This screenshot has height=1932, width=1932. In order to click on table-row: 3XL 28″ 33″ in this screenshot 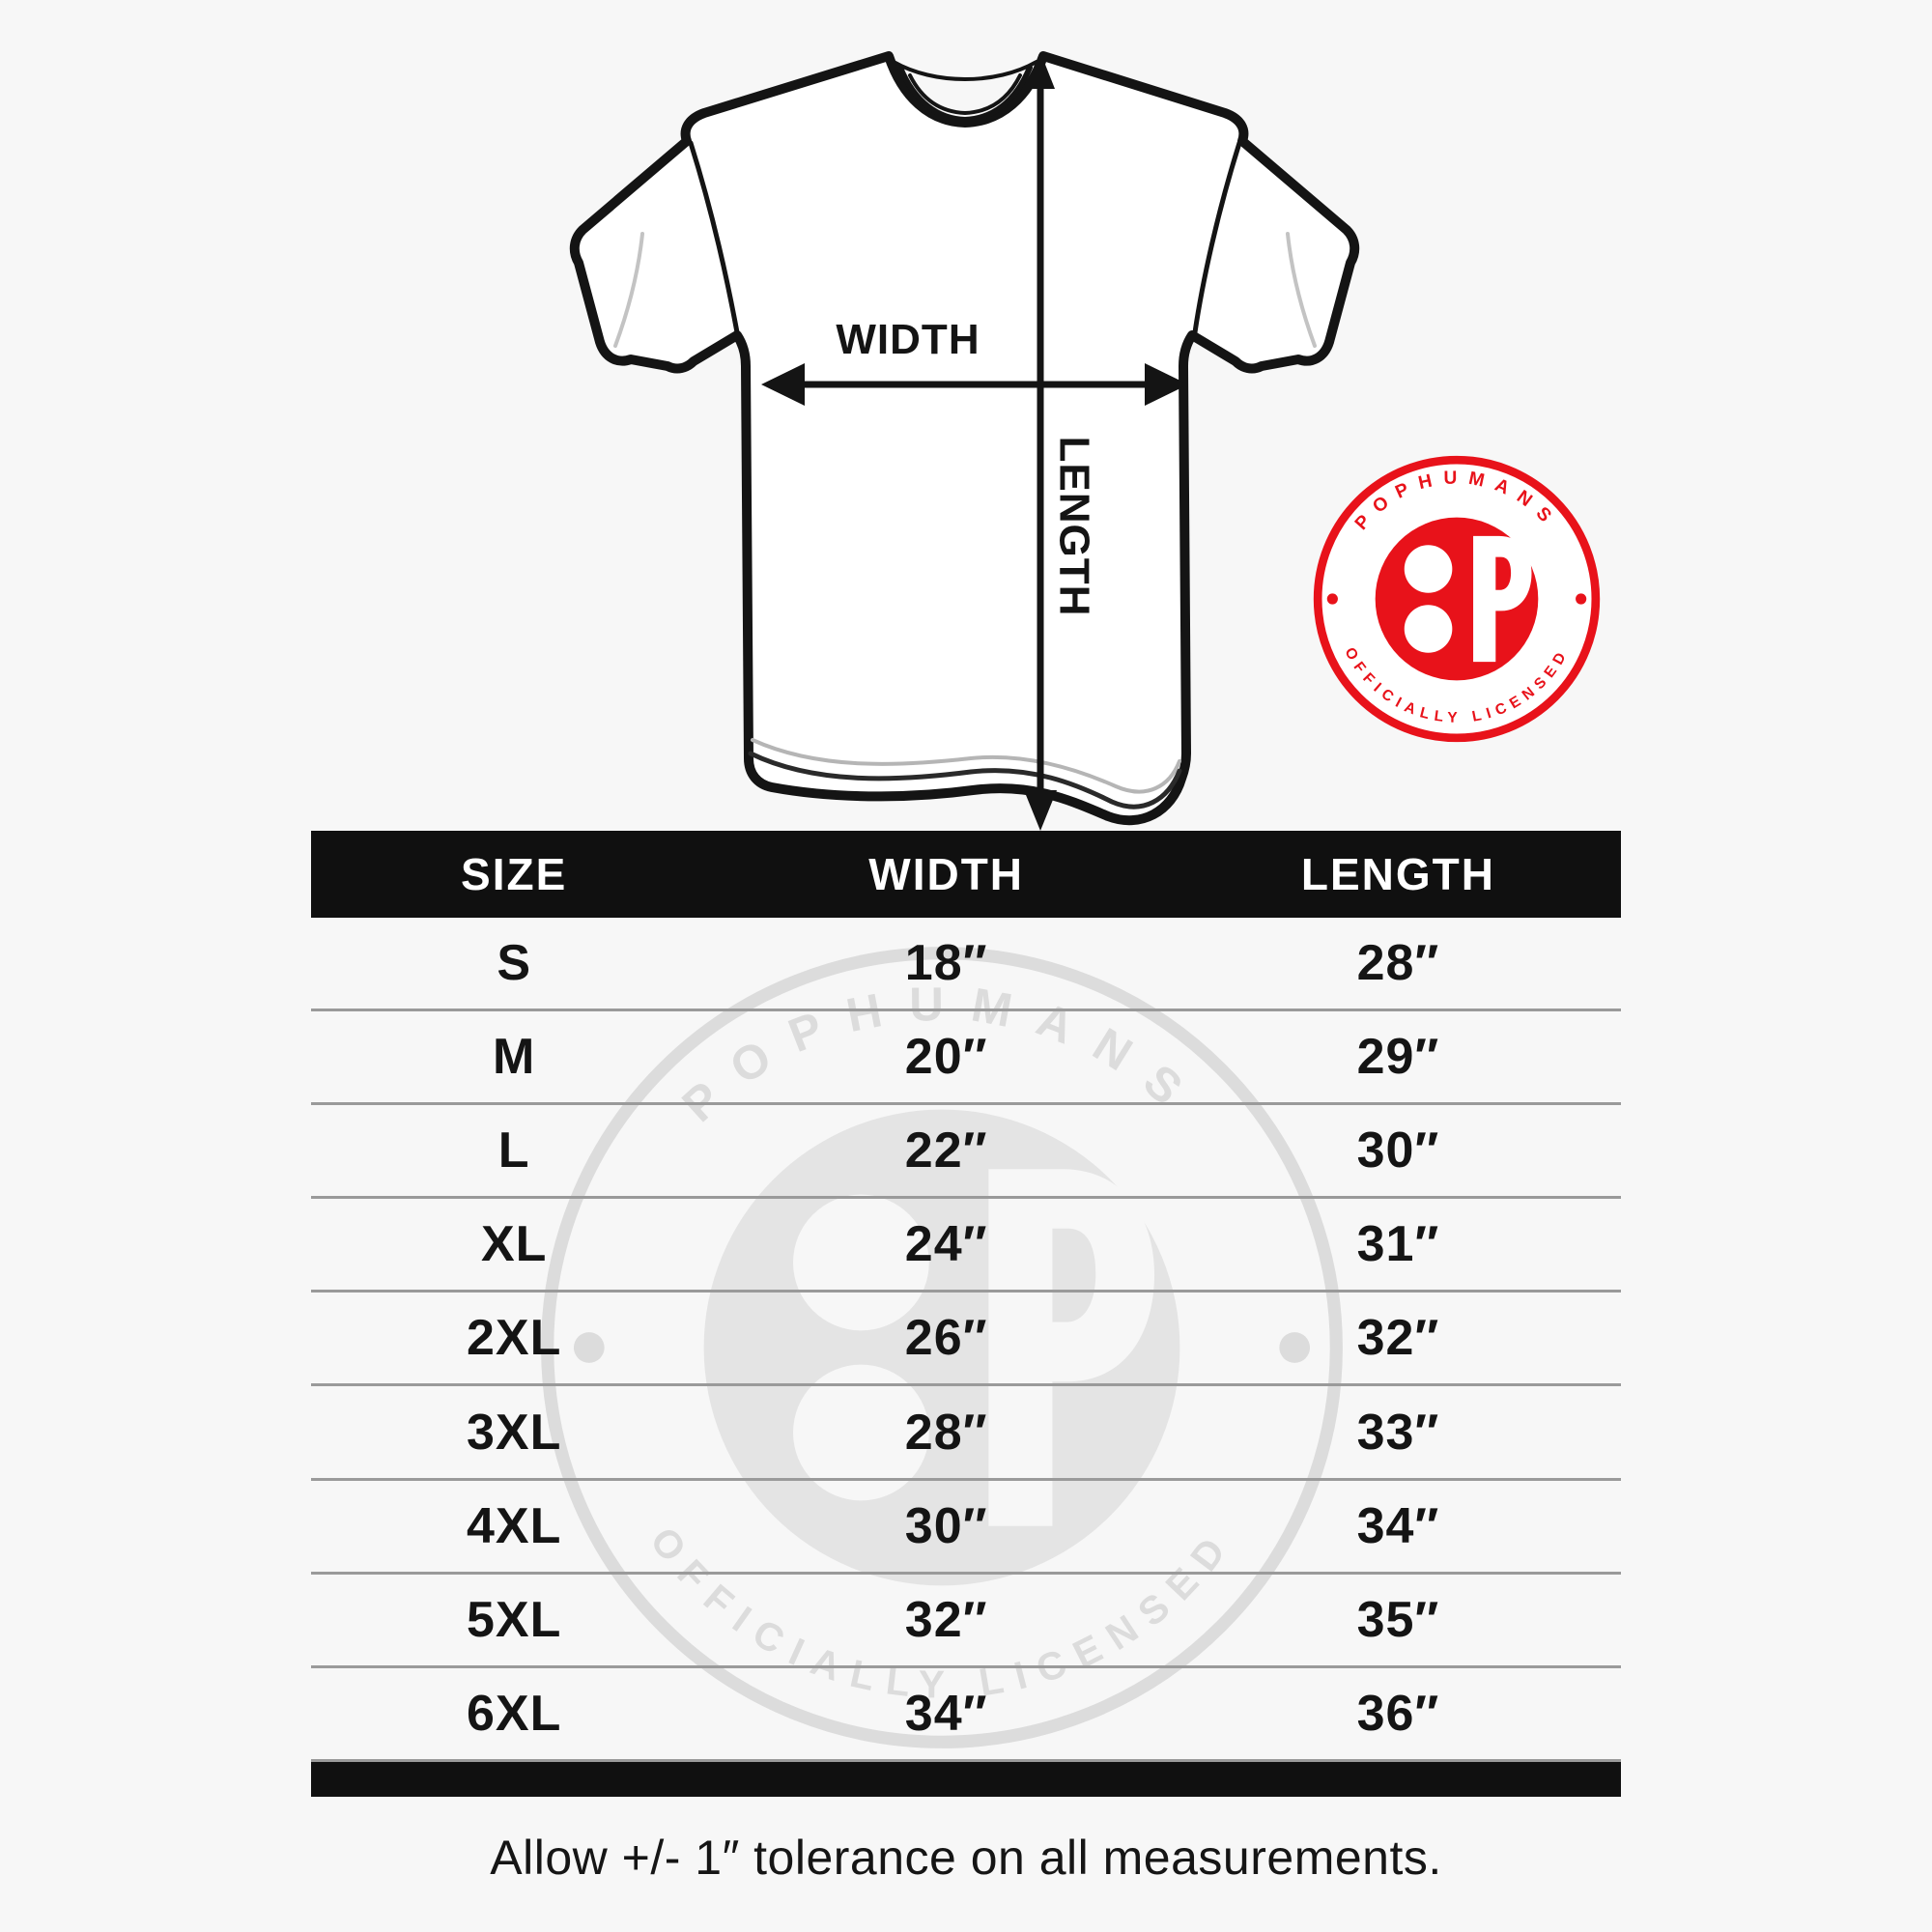, I will do `click(966, 1433)`.